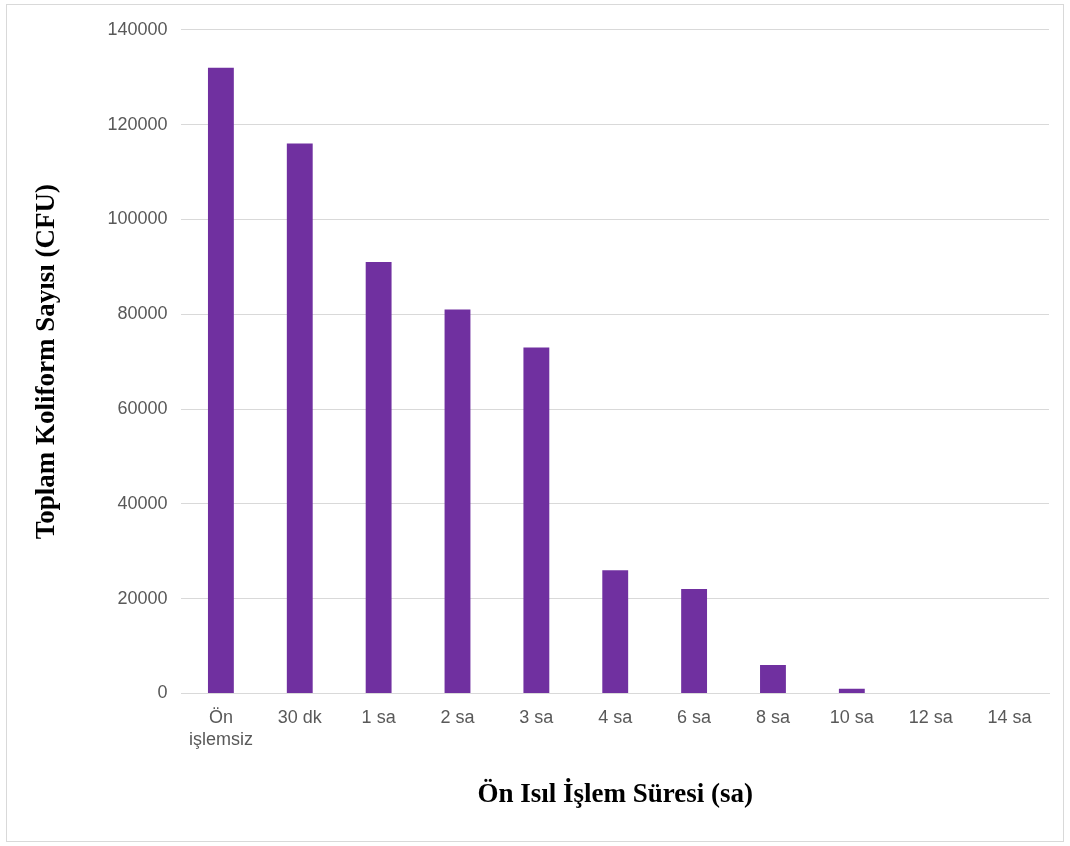 The width and height of the screenshot is (1070, 846). What do you see at coordinates (773, 717) in the screenshot?
I see `x-tick-label: 8 sa` at bounding box center [773, 717].